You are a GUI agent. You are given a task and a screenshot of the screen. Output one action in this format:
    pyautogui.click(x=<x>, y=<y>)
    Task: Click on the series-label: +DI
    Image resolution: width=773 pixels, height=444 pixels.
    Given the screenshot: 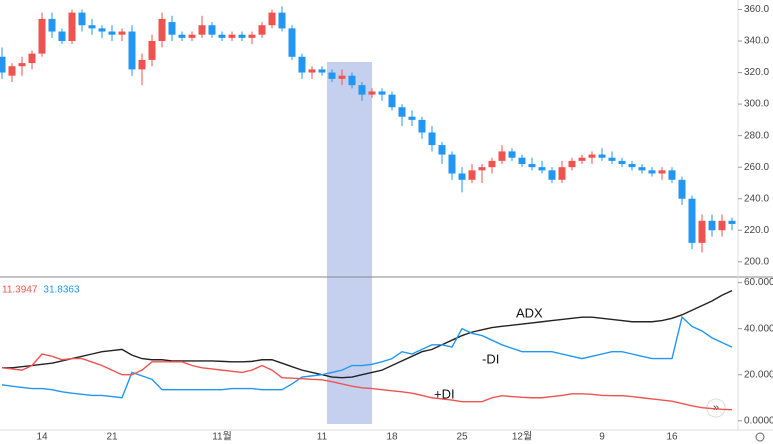 What is the action you would take?
    pyautogui.click(x=444, y=393)
    